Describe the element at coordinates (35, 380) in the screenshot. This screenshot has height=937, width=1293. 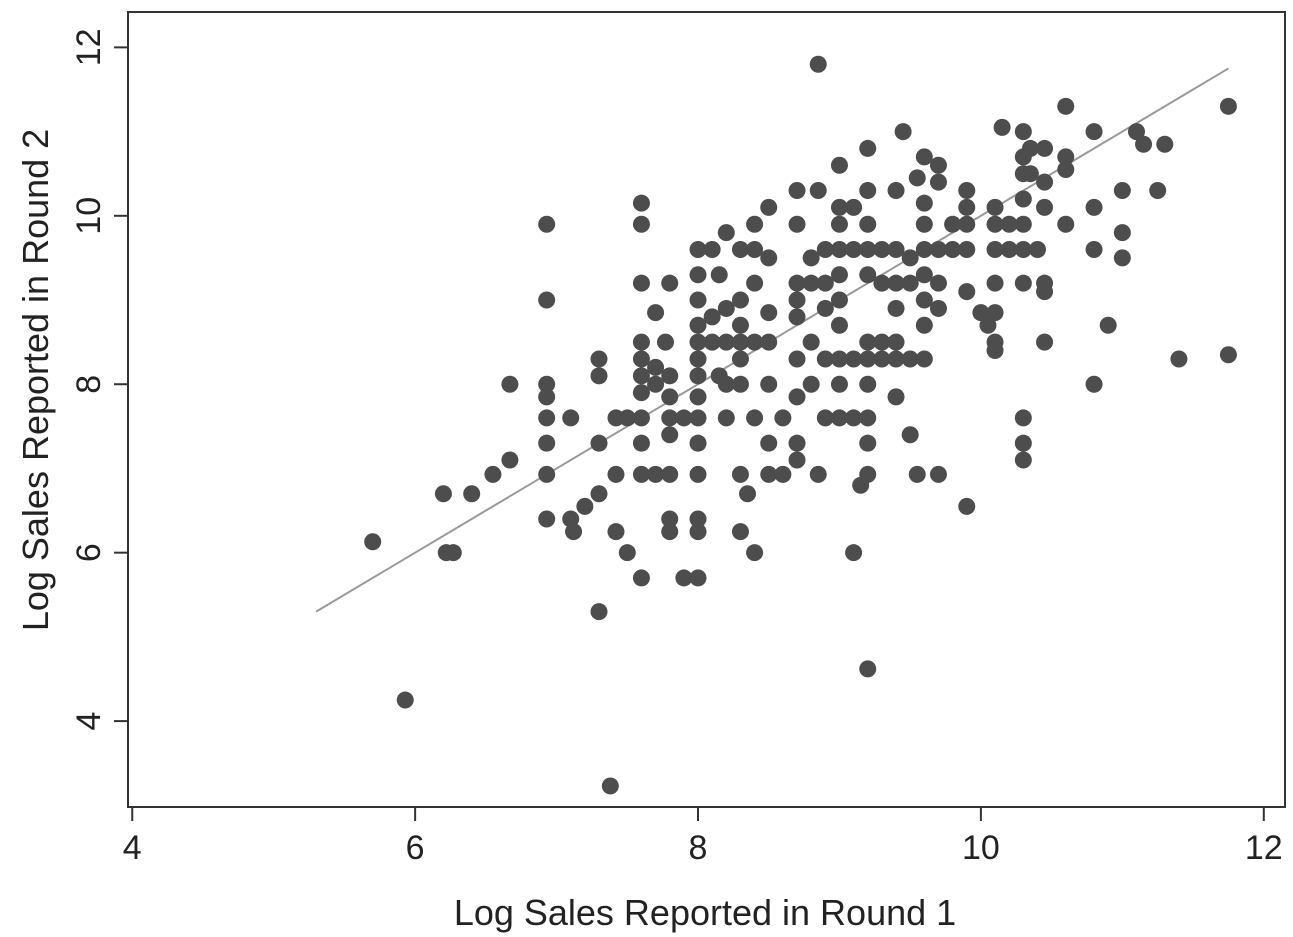
I see `y-axis-label: Log Sales Reported in Round 2` at that location.